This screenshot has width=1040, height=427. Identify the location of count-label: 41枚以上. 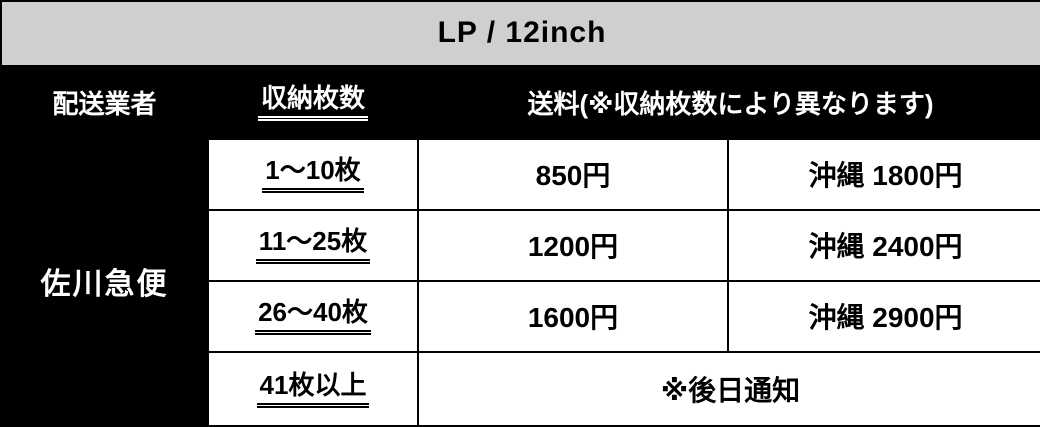
(313, 389).